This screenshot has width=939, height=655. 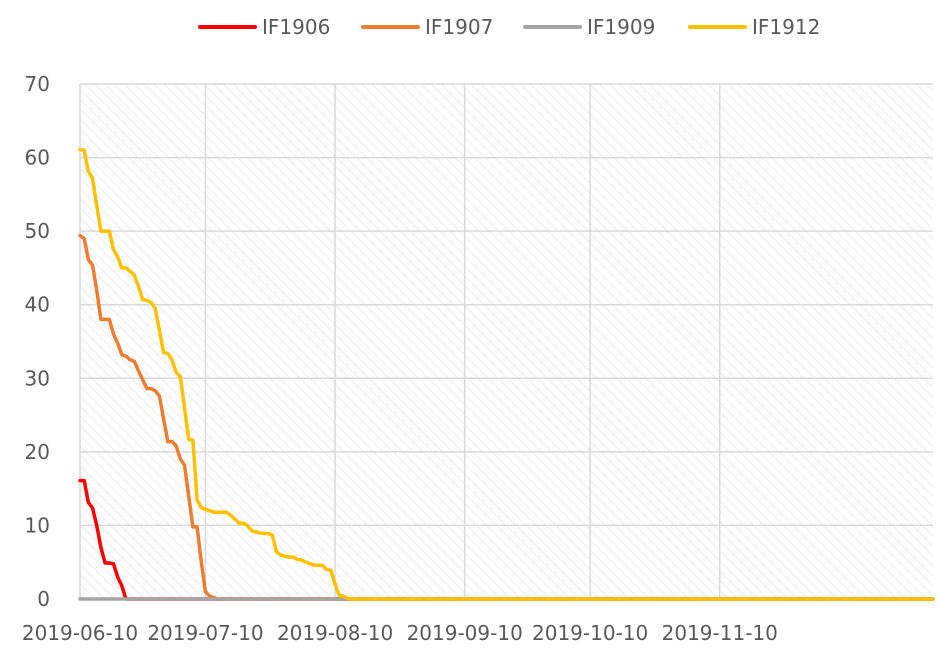 I want to click on x-tick-label: 2019-09-10, so click(x=465, y=633).